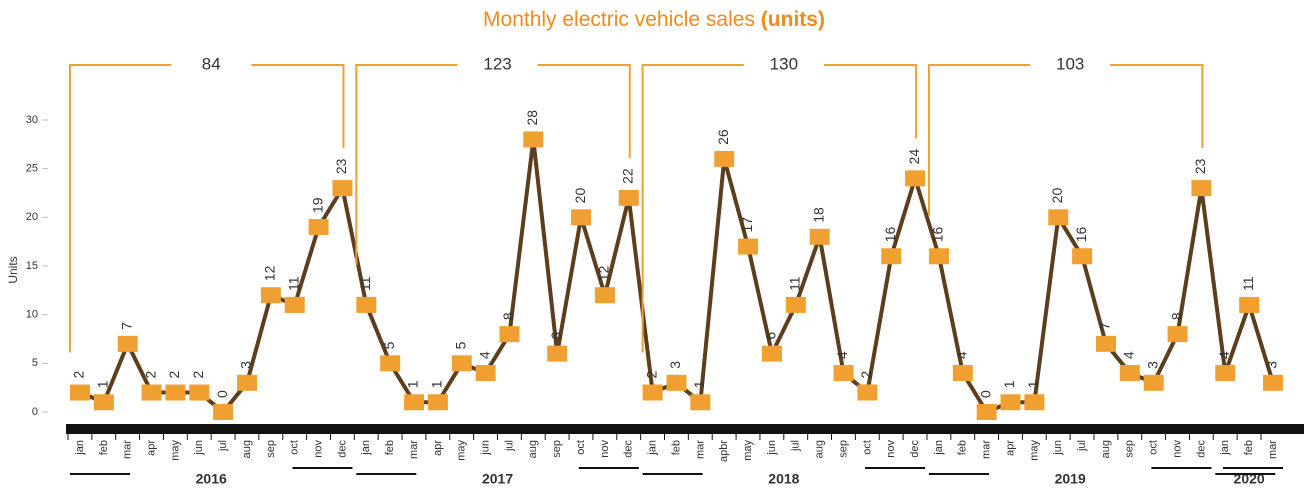 The image size is (1309, 496). I want to click on x-axis-bar, so click(685, 429).